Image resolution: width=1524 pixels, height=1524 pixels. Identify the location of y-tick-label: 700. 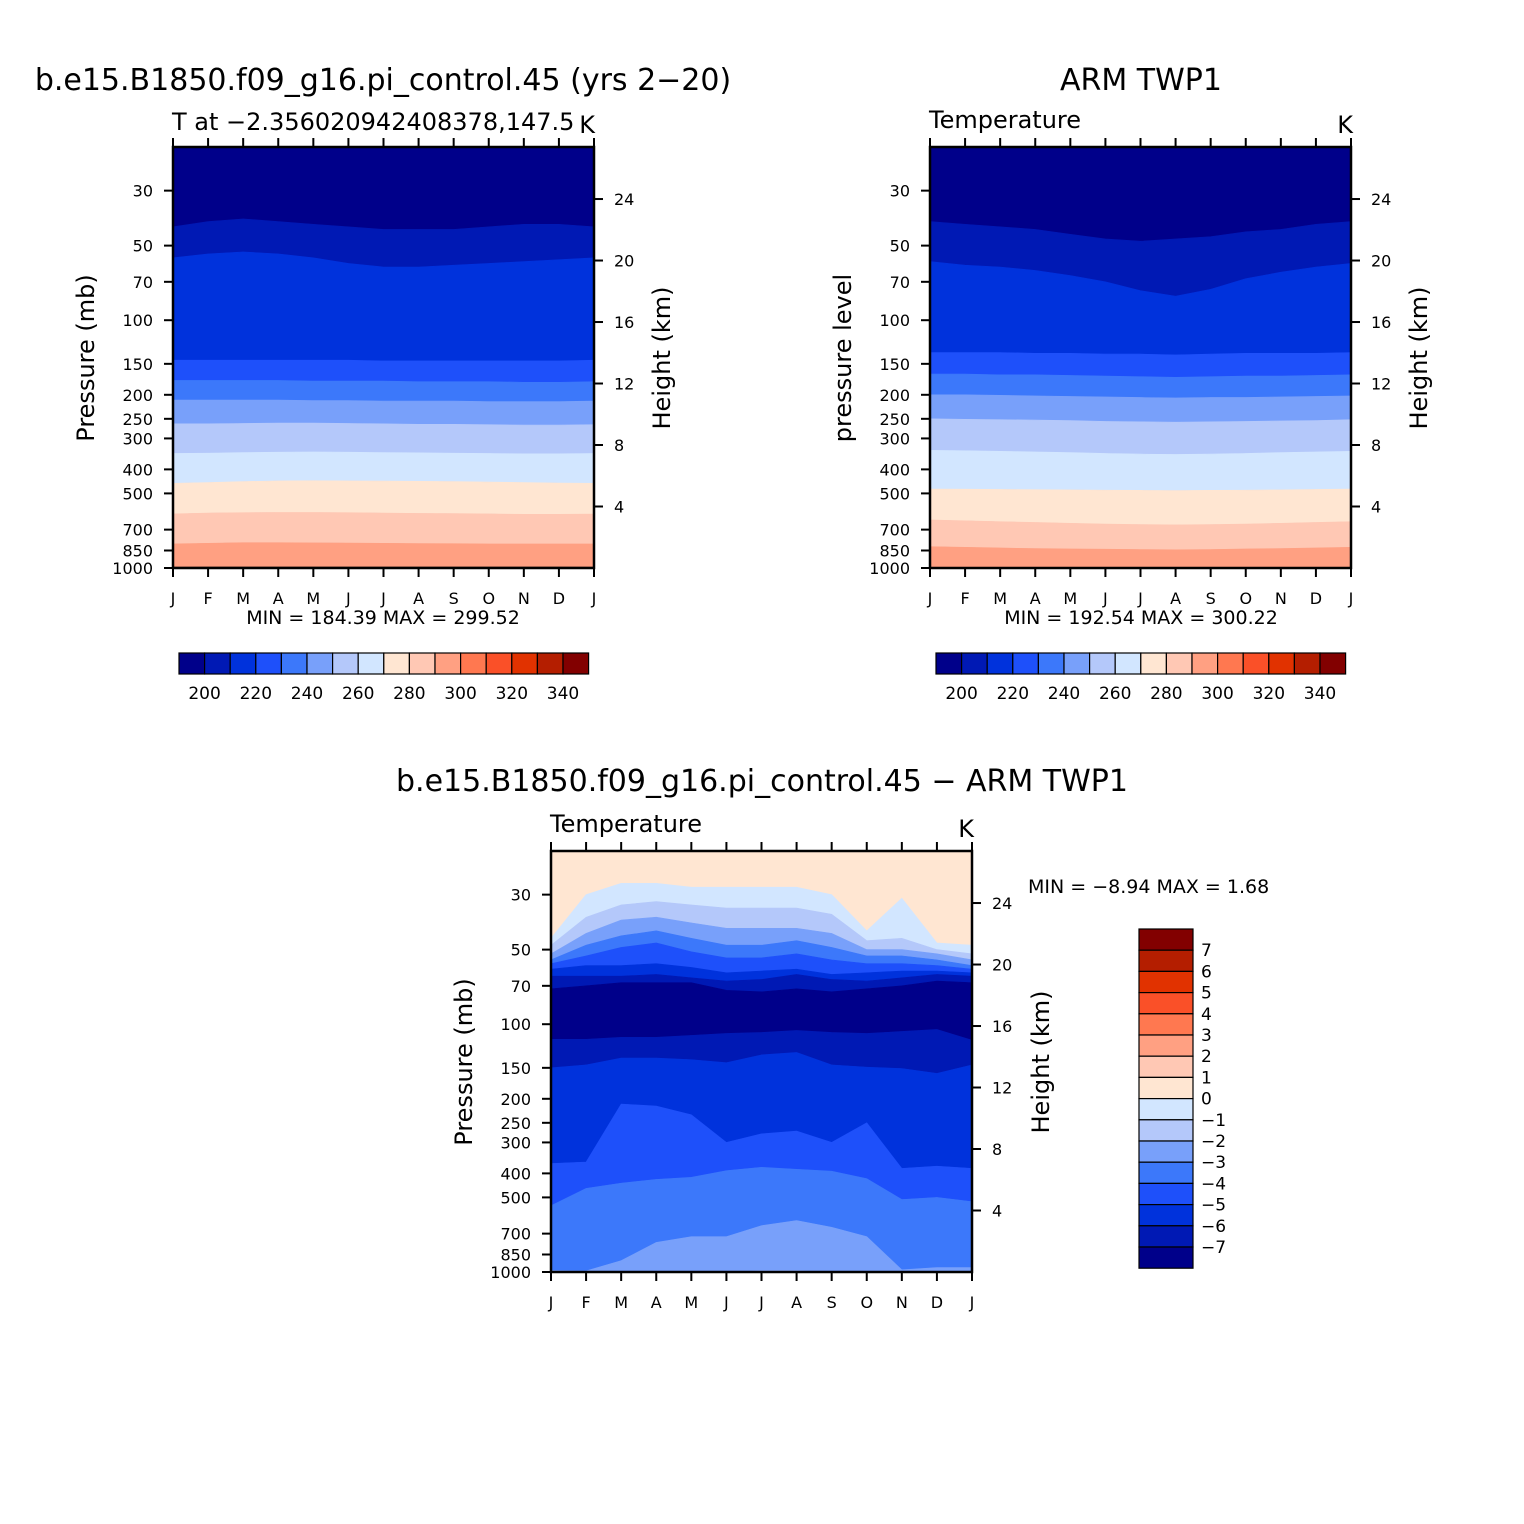
(515, 1234).